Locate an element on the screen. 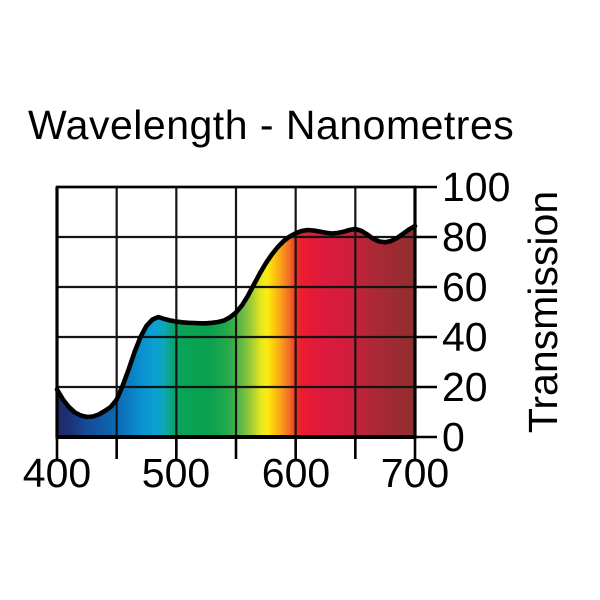  x-tick-label-500: 500 is located at coordinates (176, 473).